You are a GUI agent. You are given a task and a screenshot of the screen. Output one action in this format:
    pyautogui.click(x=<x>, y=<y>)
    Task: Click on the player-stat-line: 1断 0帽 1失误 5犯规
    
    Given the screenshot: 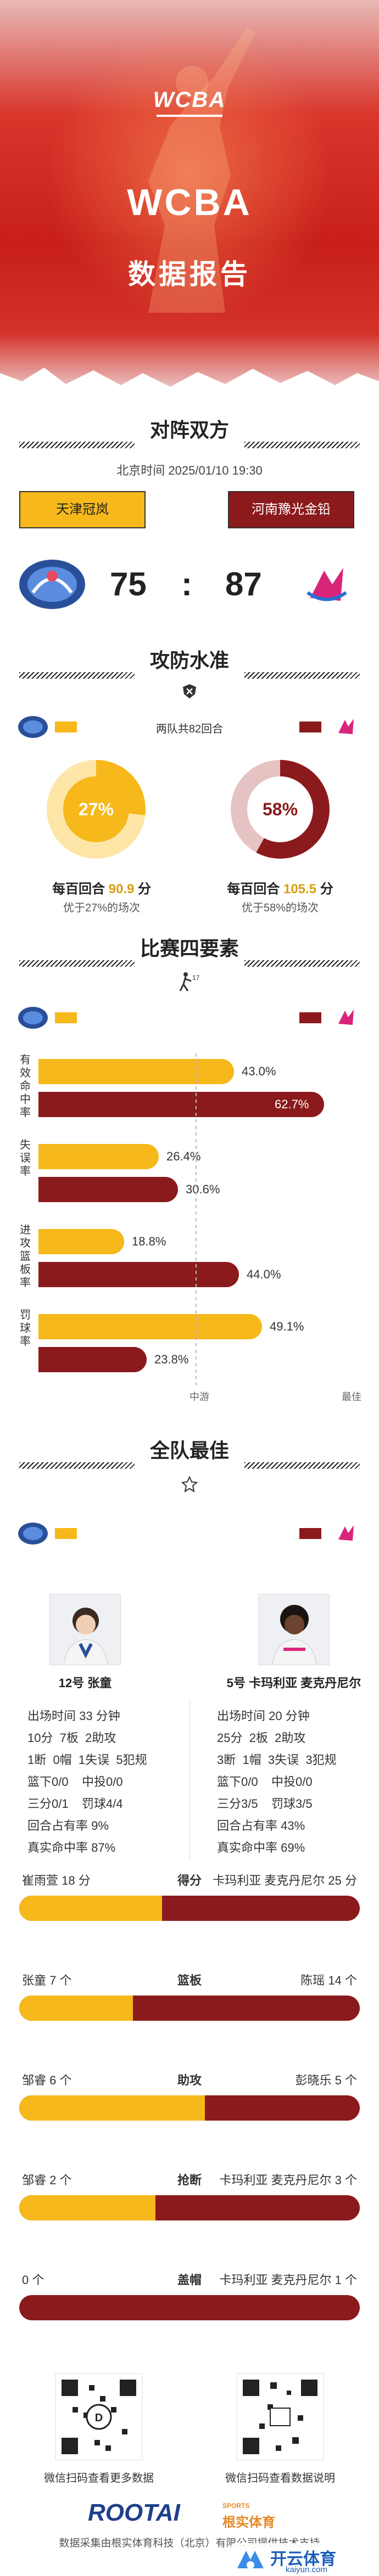 What is the action you would take?
    pyautogui.click(x=87, y=1760)
    